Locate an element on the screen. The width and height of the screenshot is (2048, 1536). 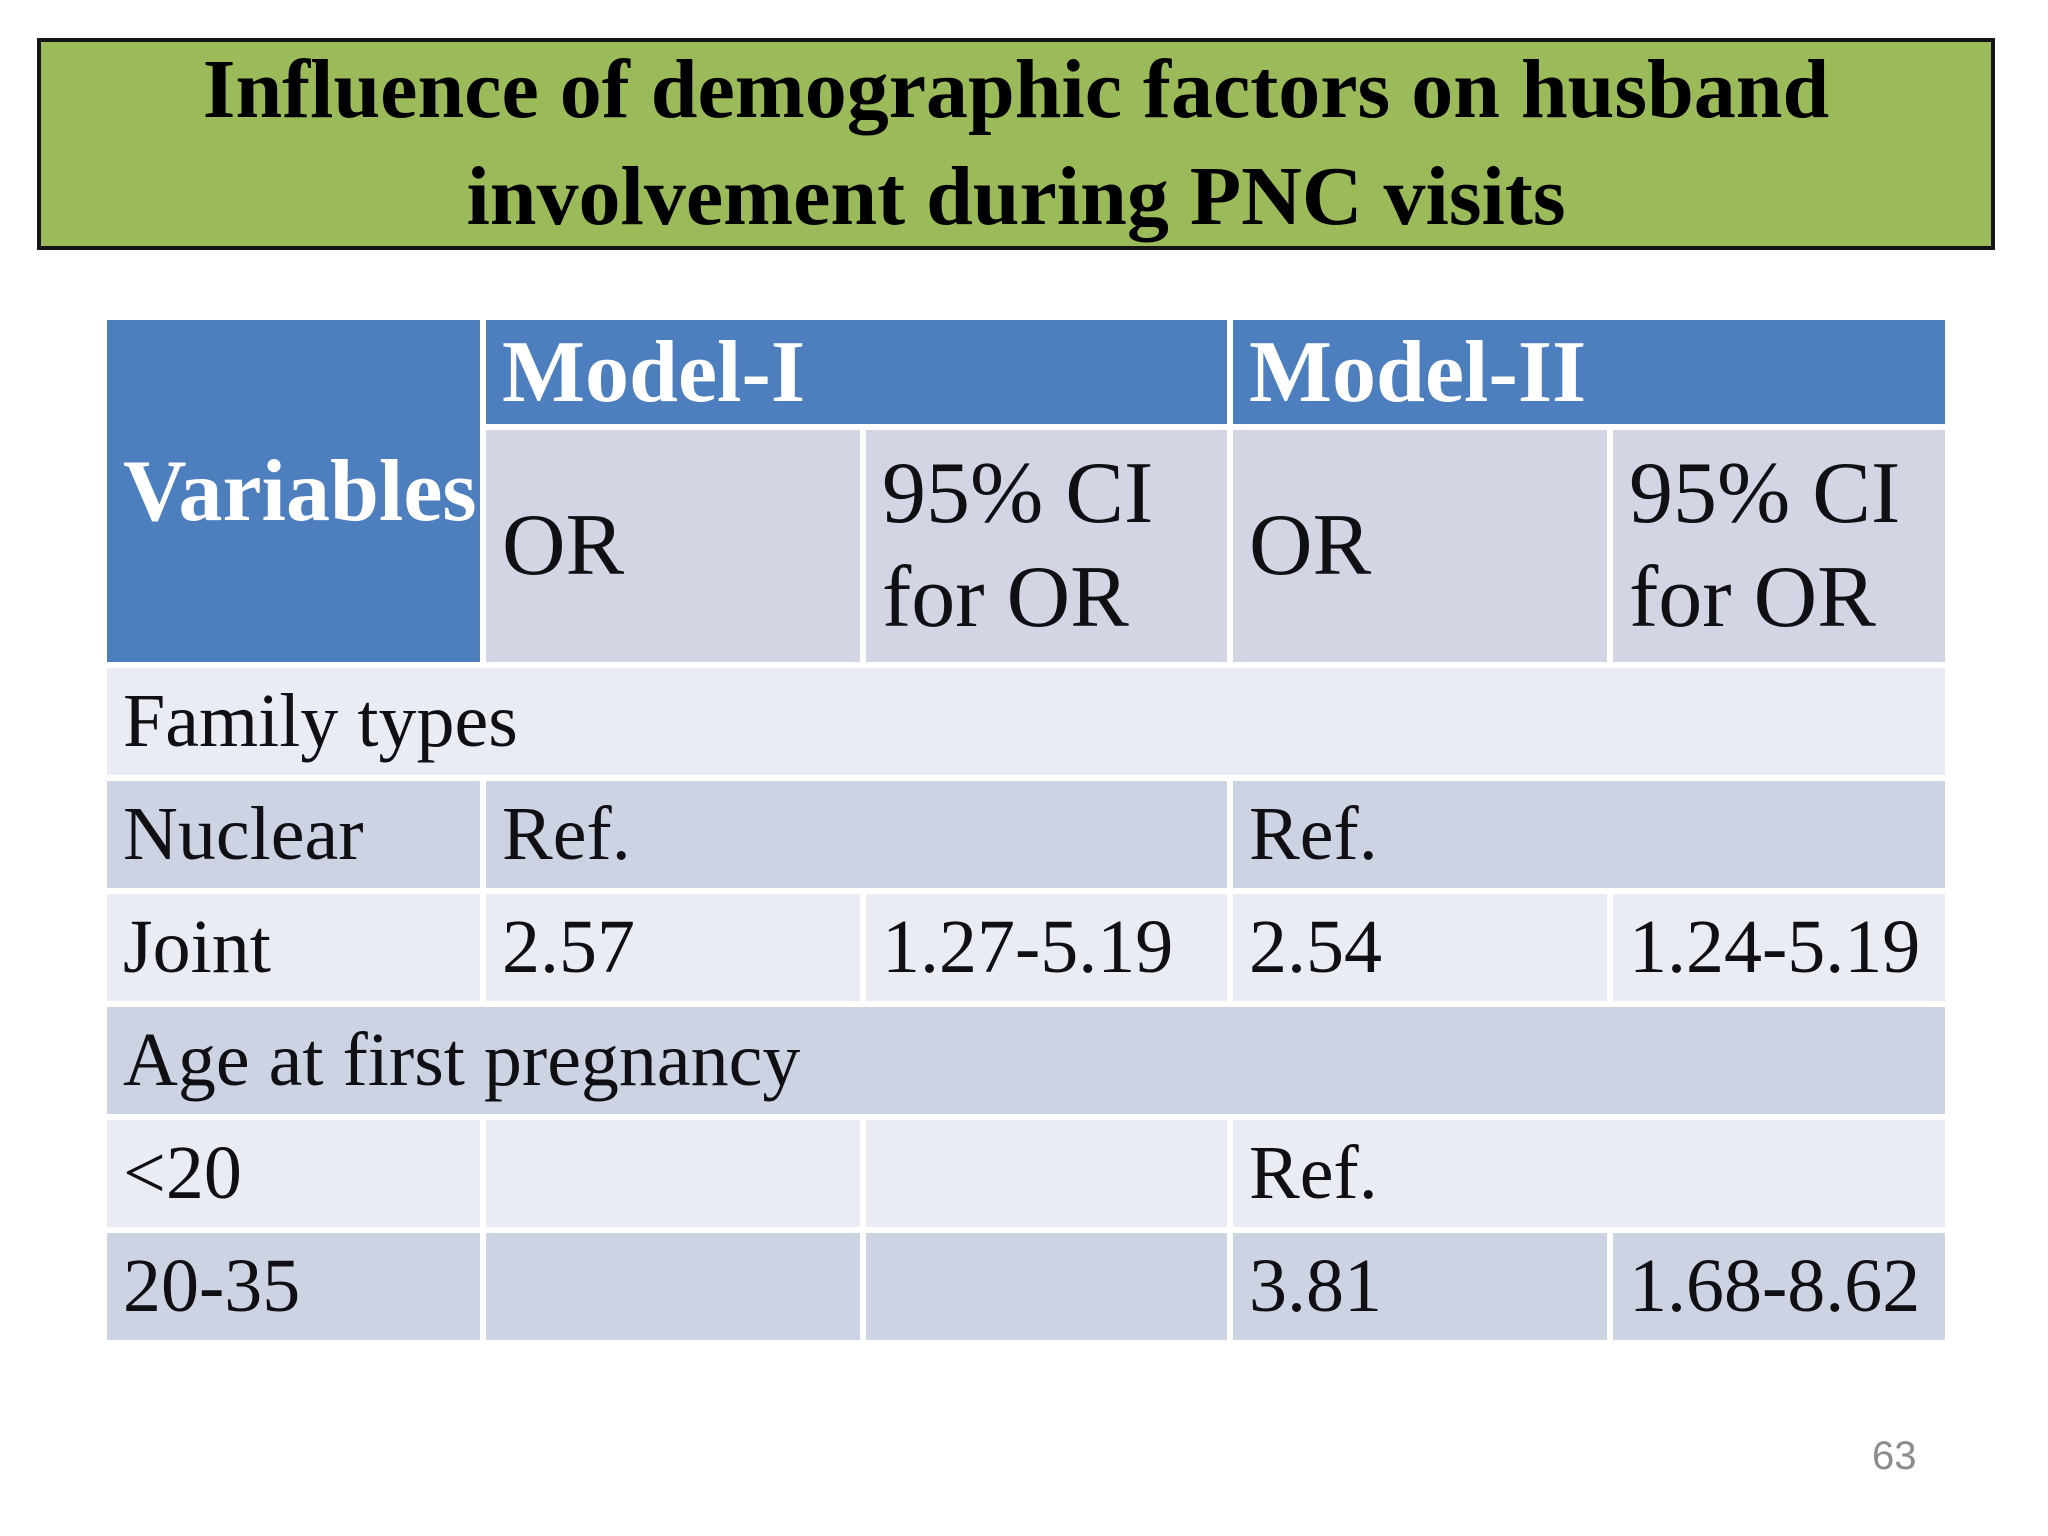
model1-ref-cell: Ref. is located at coordinates (856, 834).